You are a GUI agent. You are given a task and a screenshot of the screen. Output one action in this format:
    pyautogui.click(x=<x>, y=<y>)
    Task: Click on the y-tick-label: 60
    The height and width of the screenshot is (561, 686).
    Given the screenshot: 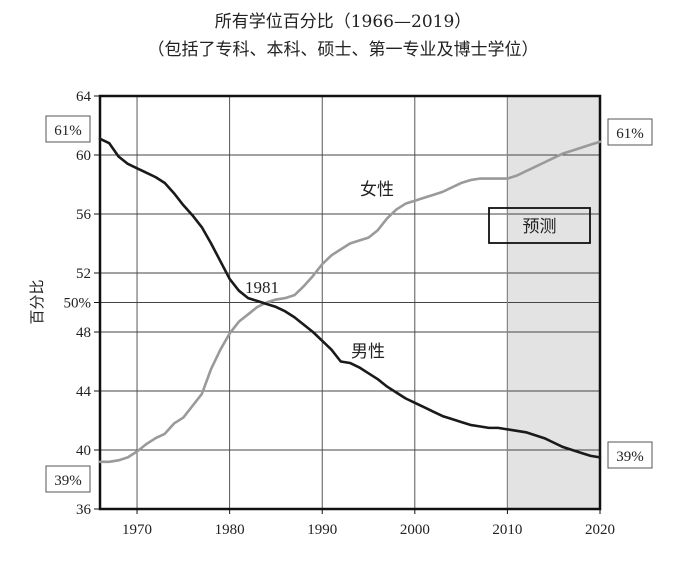 What is the action you would take?
    pyautogui.click(x=83, y=156)
    